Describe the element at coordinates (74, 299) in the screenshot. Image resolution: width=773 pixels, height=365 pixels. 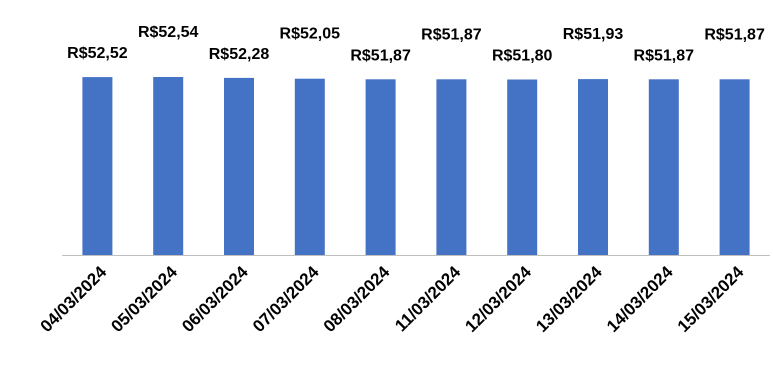
I see `x-tick-label-1: 04/03/2024` at that location.